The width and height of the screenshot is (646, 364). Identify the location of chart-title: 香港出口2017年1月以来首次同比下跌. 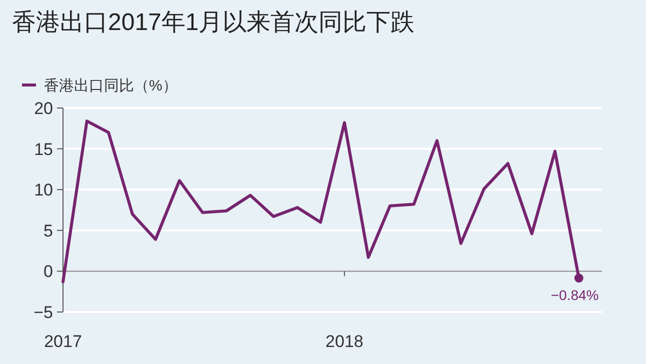
(213, 22).